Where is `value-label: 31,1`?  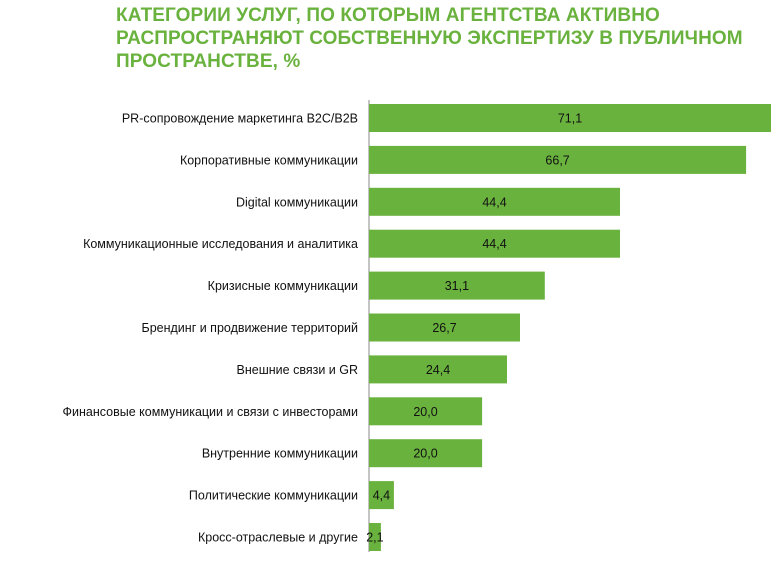
value-label: 31,1 is located at coordinates (457, 286).